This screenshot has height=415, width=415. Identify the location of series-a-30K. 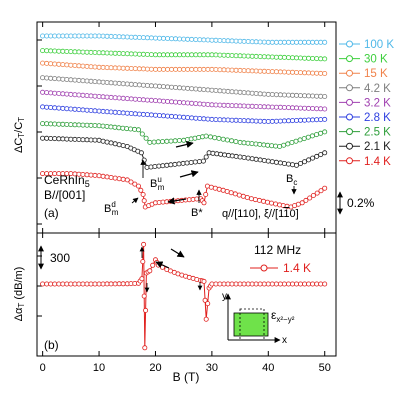
(184, 55).